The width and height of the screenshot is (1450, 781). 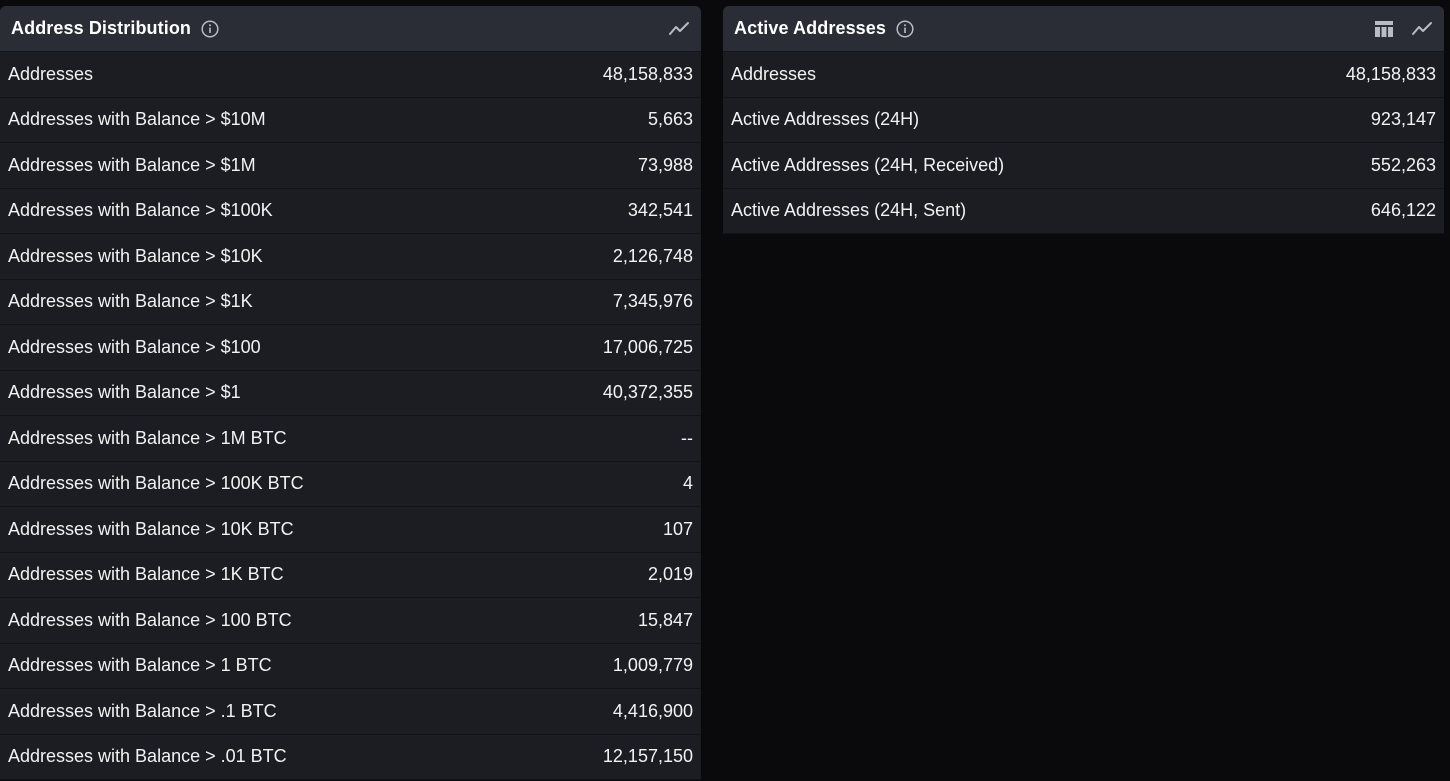 I want to click on table-row: Addresses with Balance > 10K BTC 107, so click(x=350, y=530).